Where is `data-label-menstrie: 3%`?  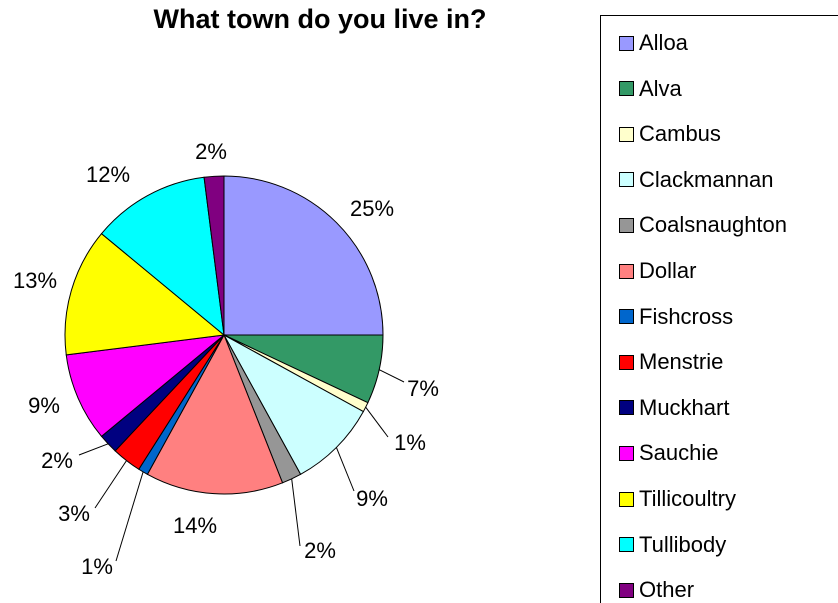 data-label-menstrie: 3% is located at coordinates (74, 513).